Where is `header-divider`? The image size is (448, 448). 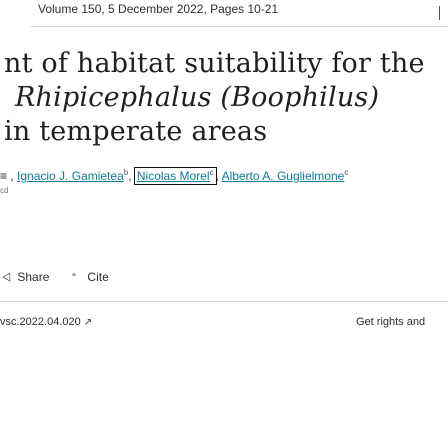
header-divider is located at coordinates (239, 26).